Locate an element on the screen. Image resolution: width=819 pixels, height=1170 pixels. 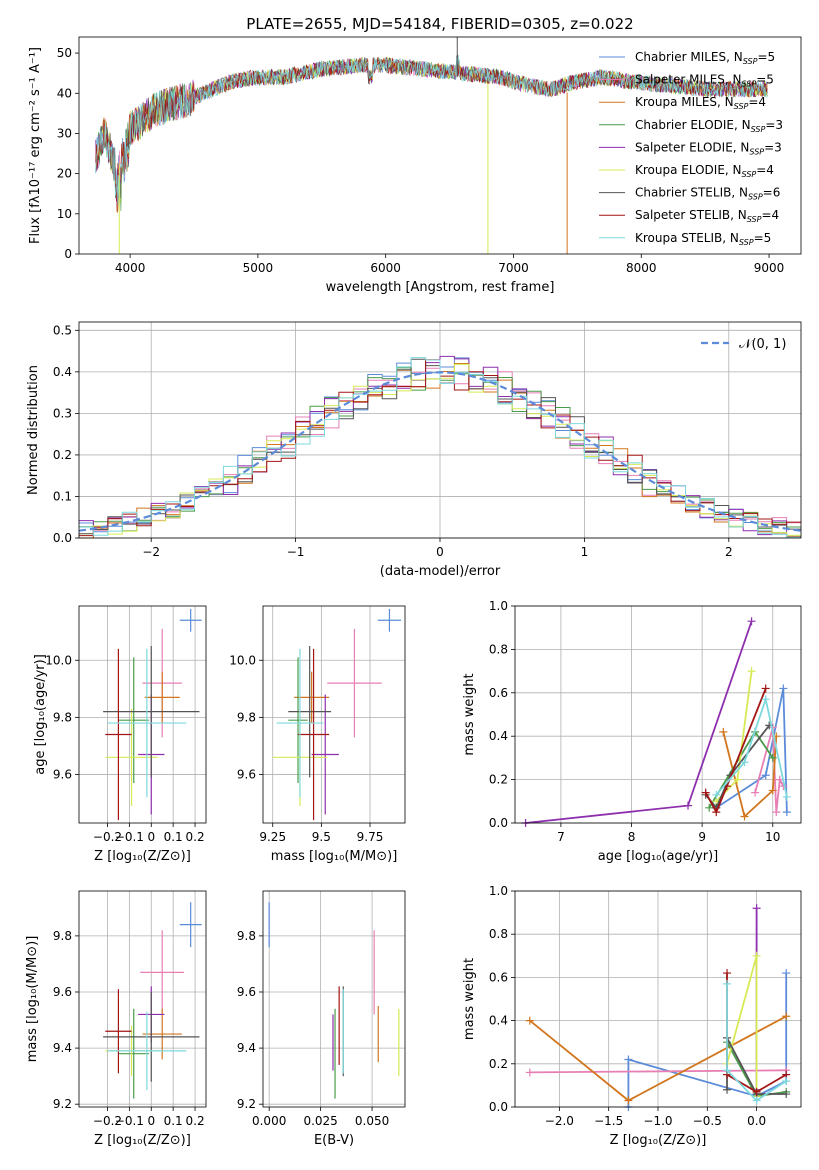
age-vs-Z-xtick-label: 0 is located at coordinates (151, 837).